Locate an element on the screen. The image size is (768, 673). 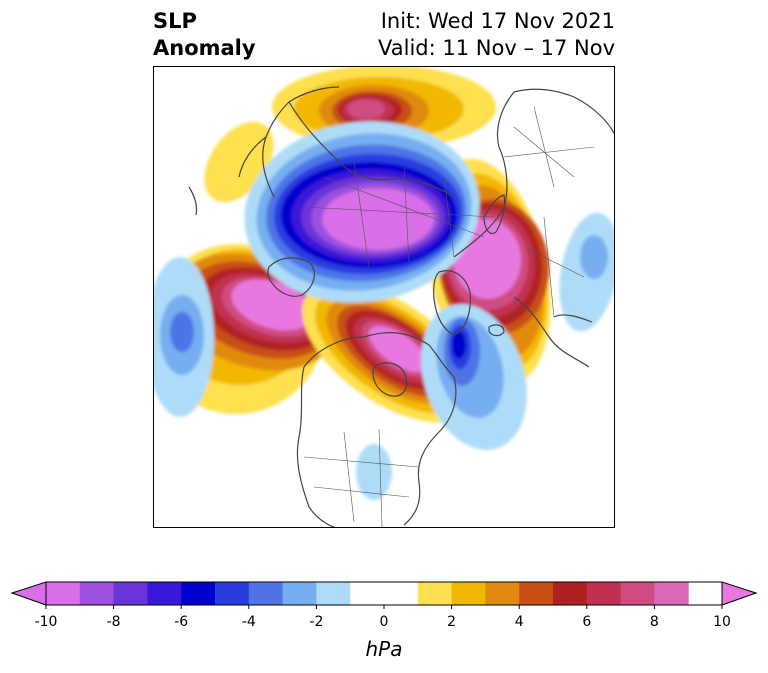
colorbar-label: hPa is located at coordinates (384, 649).